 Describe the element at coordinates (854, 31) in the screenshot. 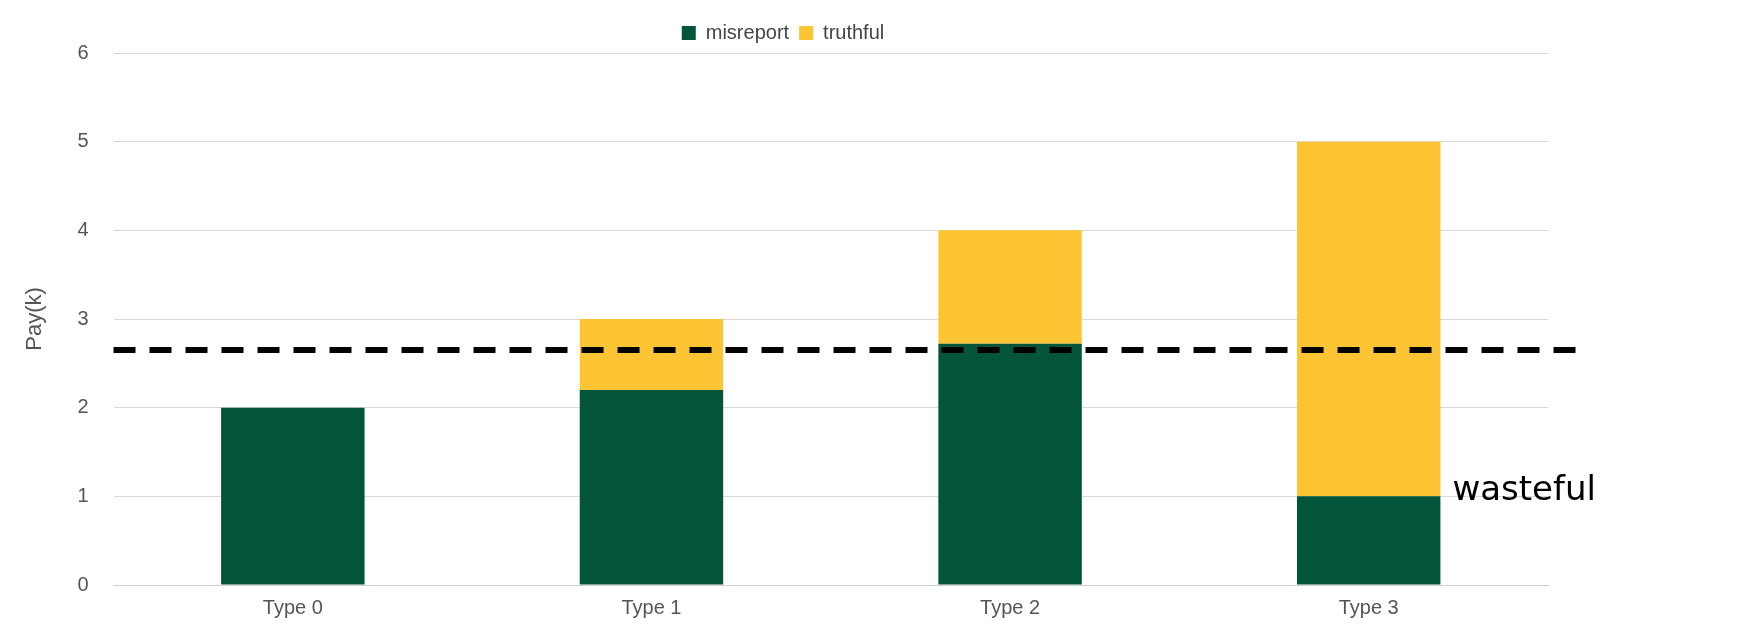

I see `legend-label: truthful` at that location.